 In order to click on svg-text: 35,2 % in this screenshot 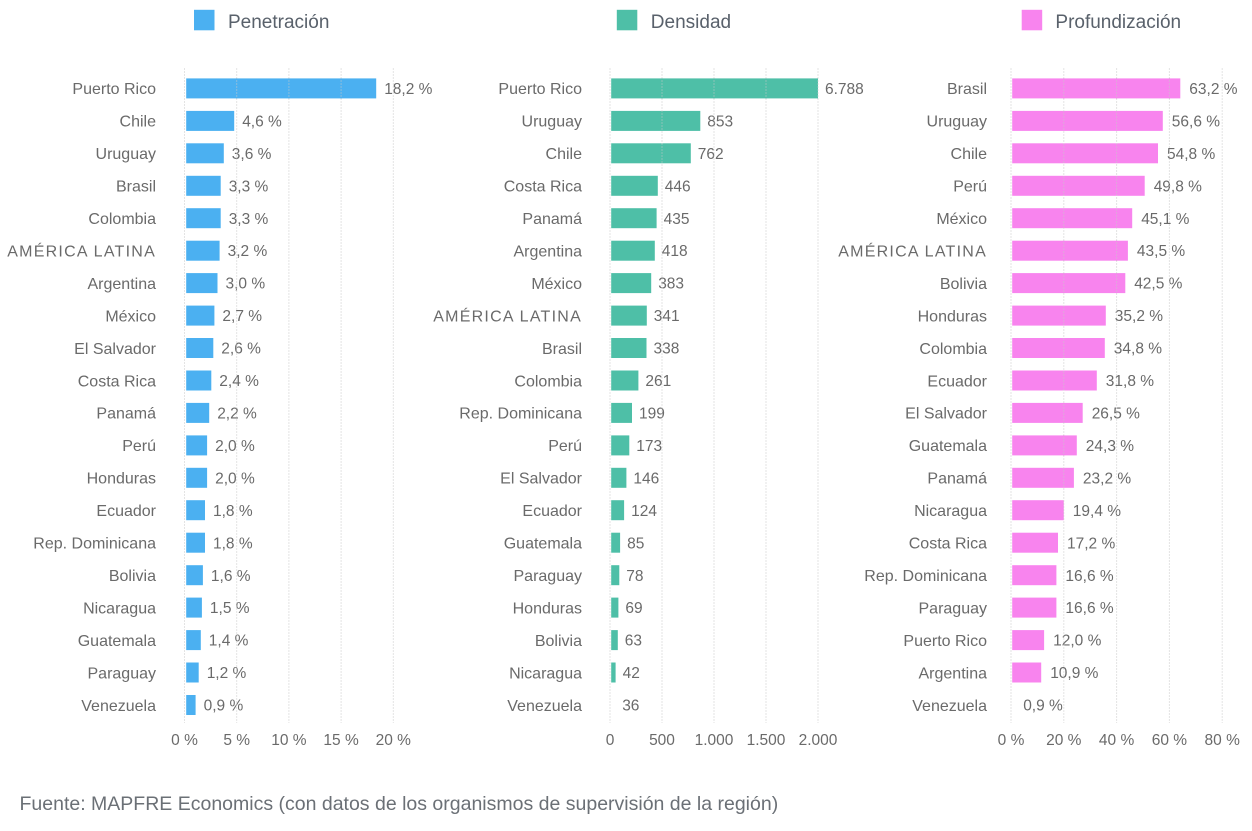, I will do `click(1139, 316)`.